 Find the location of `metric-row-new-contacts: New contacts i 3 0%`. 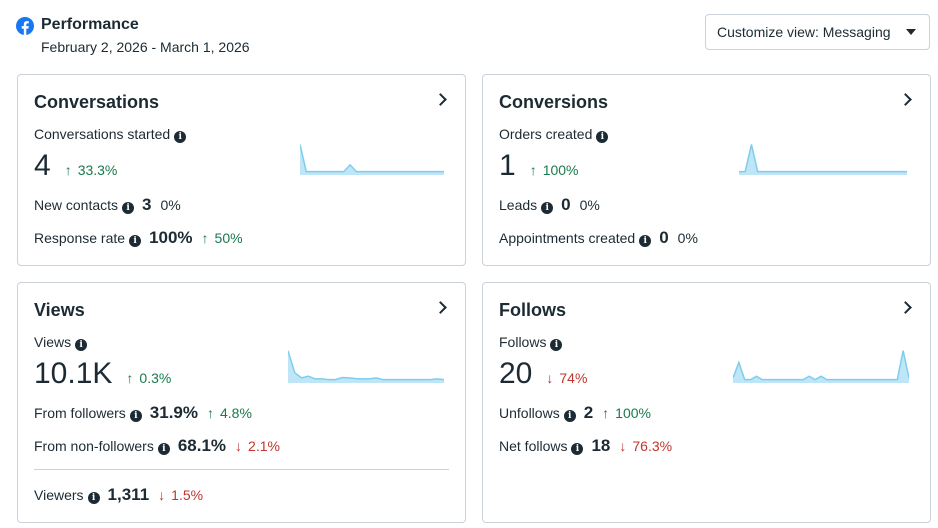

metric-row-new-contacts: New contacts i 3 0% is located at coordinates (107, 205).